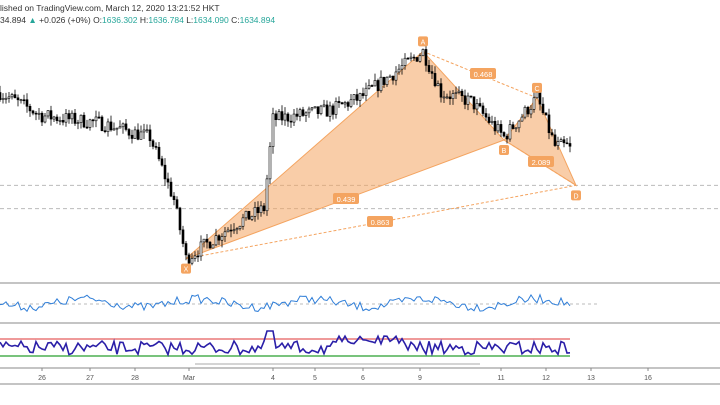 Image resolution: width=720 pixels, height=405 pixels. I want to click on high-label: H:, so click(144, 20).